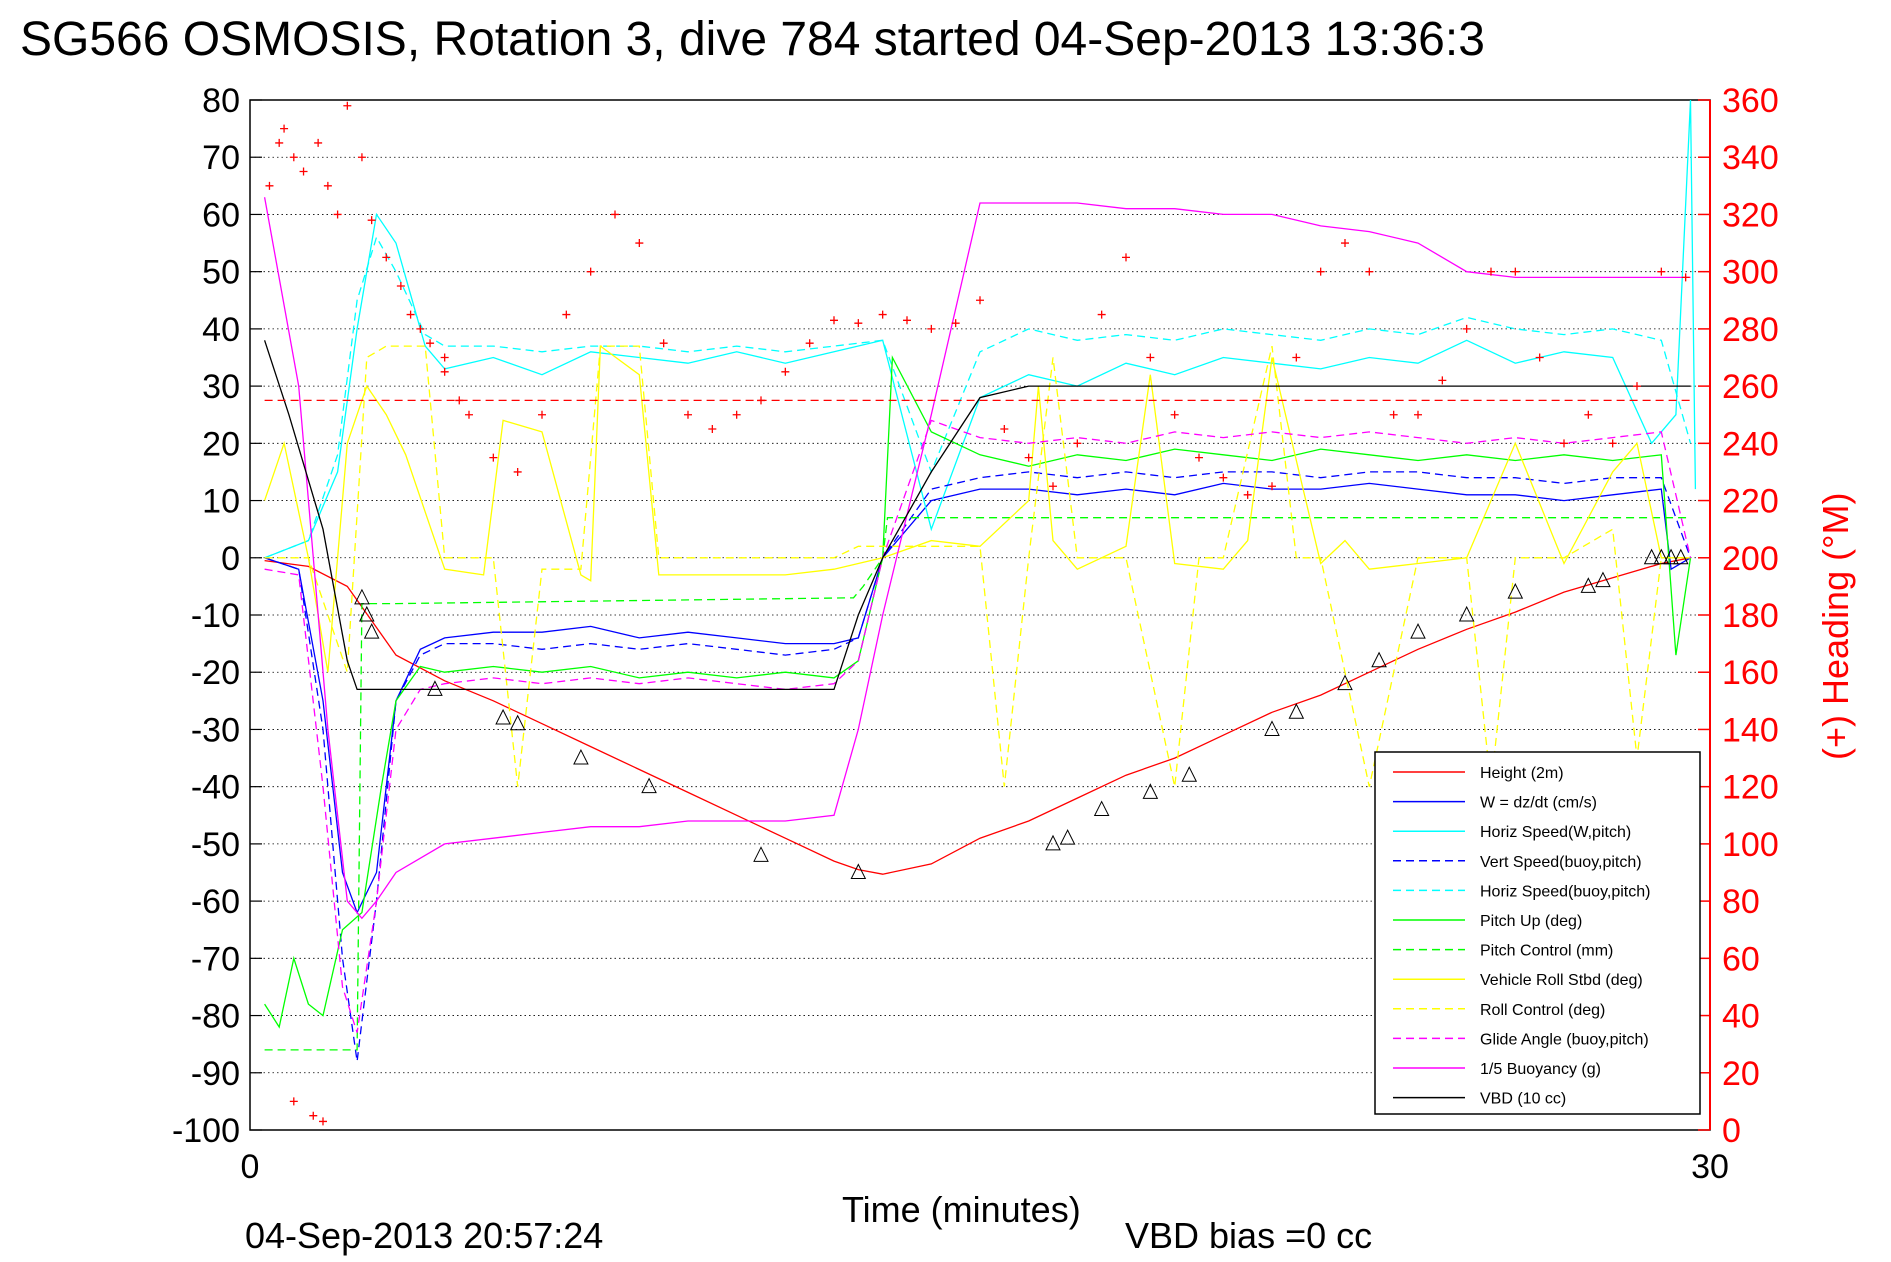 The width and height of the screenshot is (1891, 1262). What do you see at coordinates (1750, 158) in the screenshot?
I see `right-tick-label: 340` at bounding box center [1750, 158].